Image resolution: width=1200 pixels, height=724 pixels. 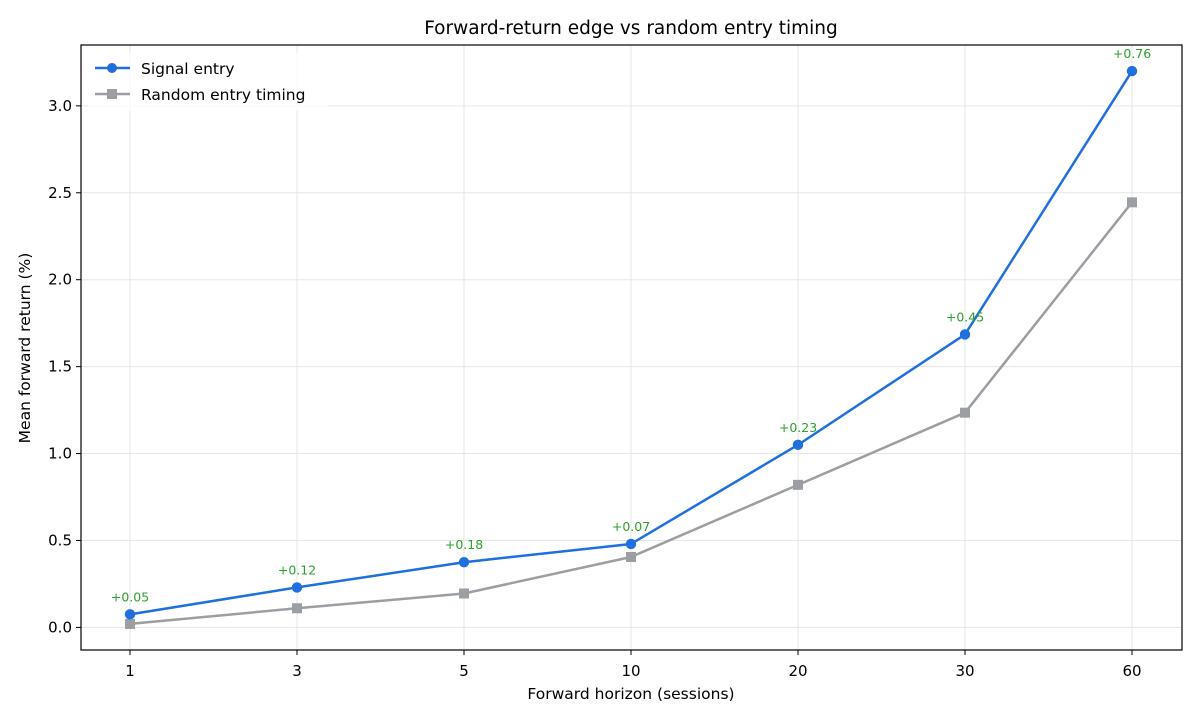 What do you see at coordinates (60, 627) in the screenshot?
I see `y-tick-label: 0.0` at bounding box center [60, 627].